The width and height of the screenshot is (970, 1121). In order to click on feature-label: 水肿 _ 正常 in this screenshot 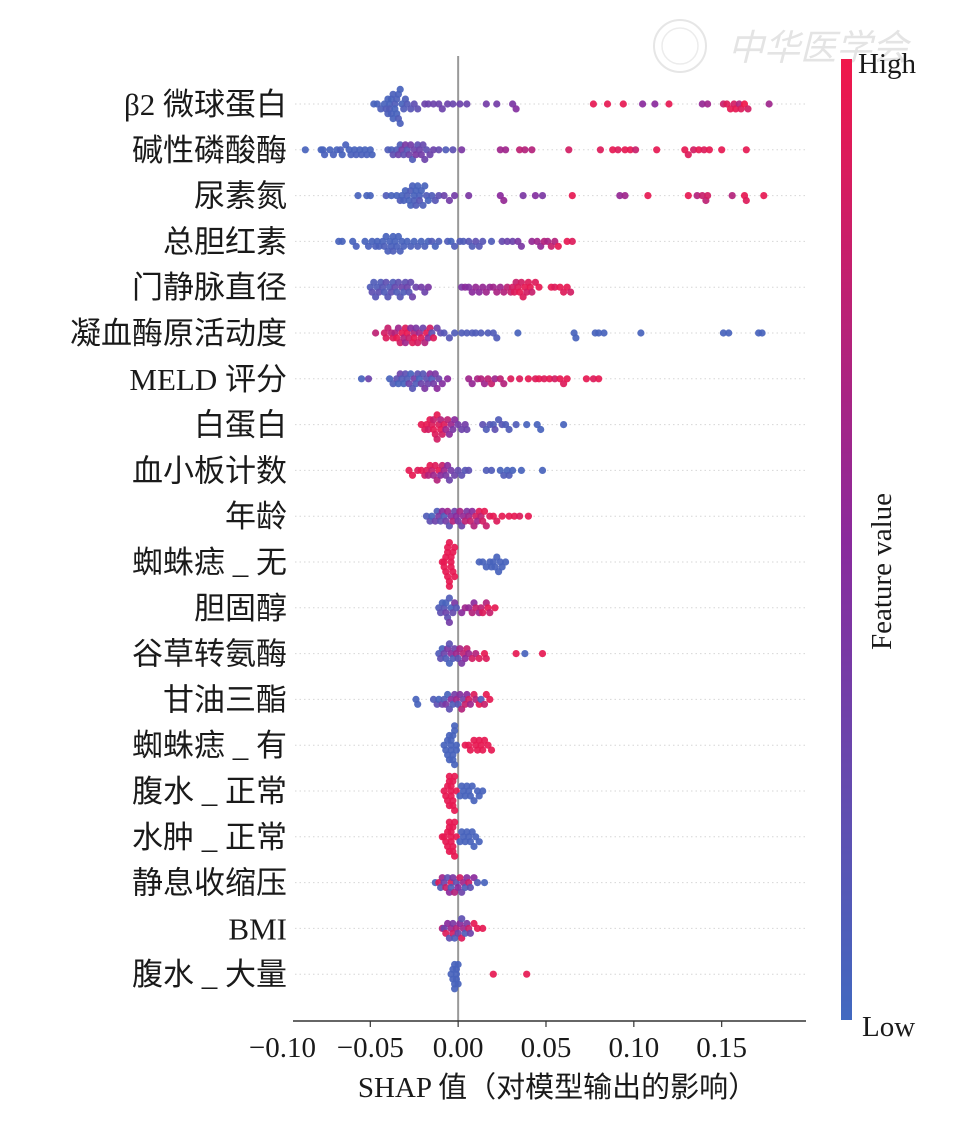, I will do `click(209, 837)`.